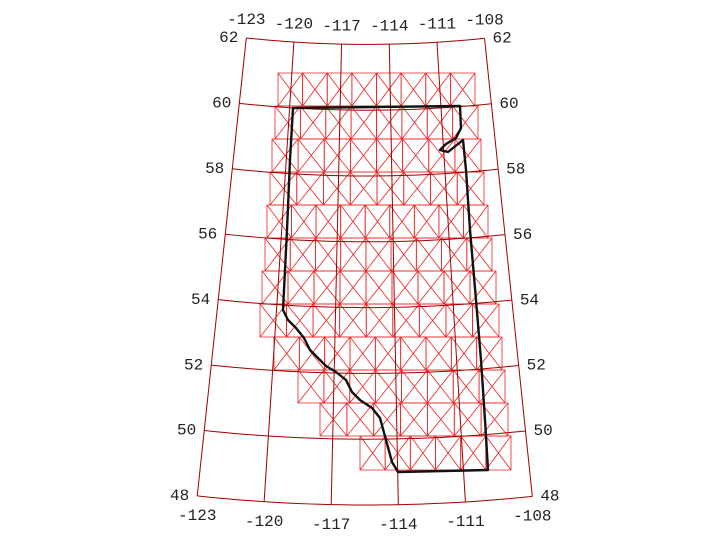 The image size is (720, 540). Describe the element at coordinates (221, 104) in the screenshot. I see `lat-label-left: 60` at that location.